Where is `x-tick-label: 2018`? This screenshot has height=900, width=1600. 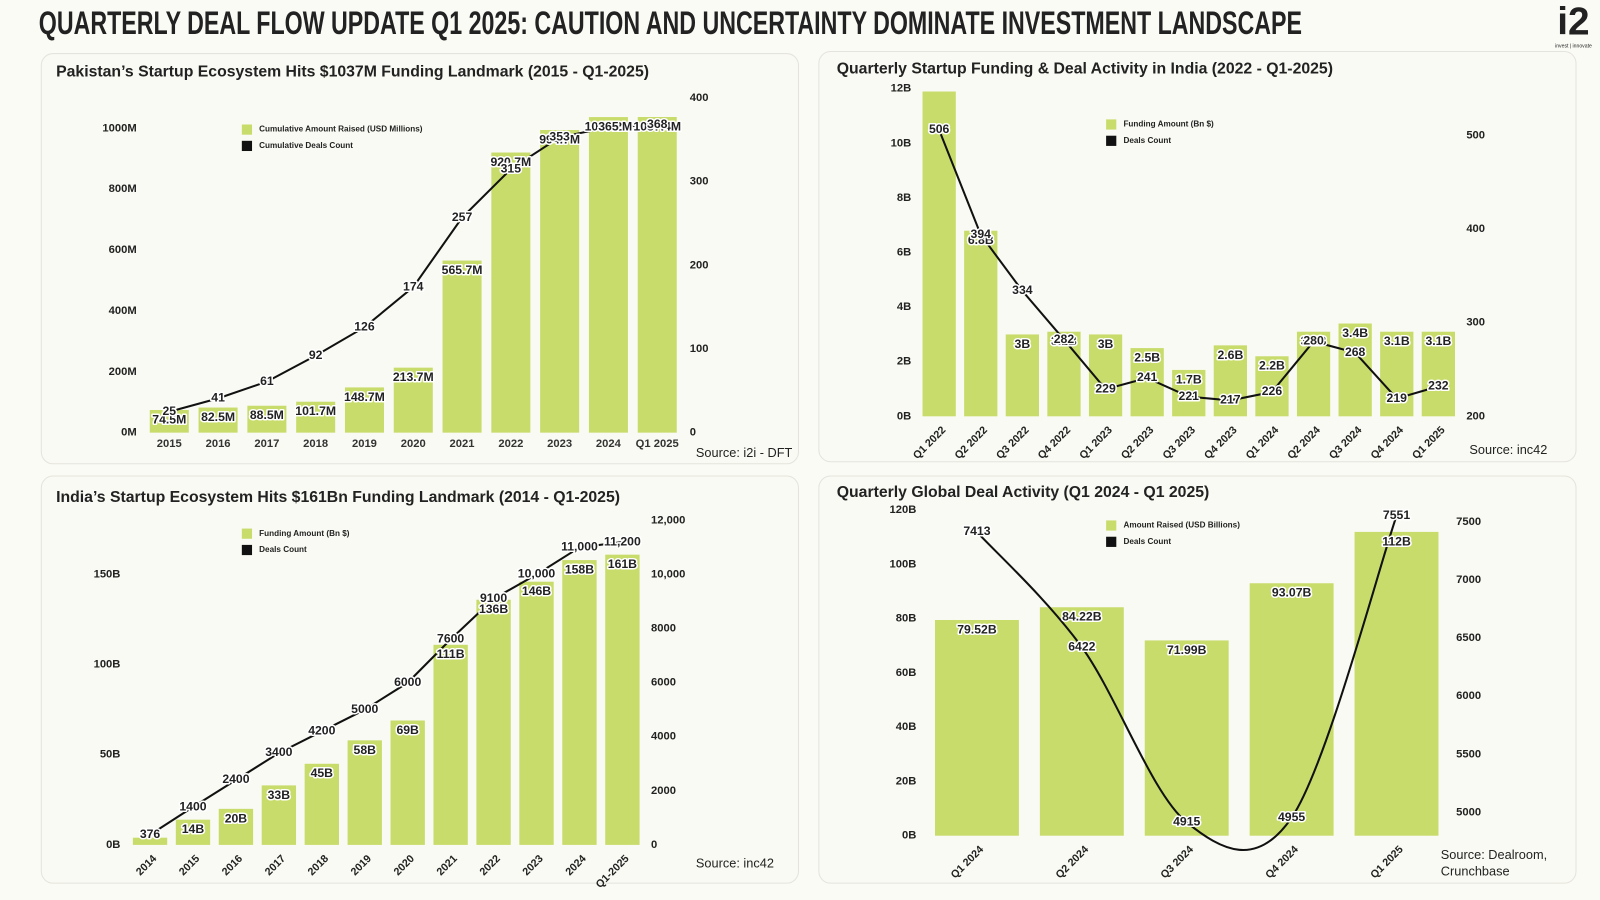
x-tick-label: 2018 is located at coordinates (316, 443).